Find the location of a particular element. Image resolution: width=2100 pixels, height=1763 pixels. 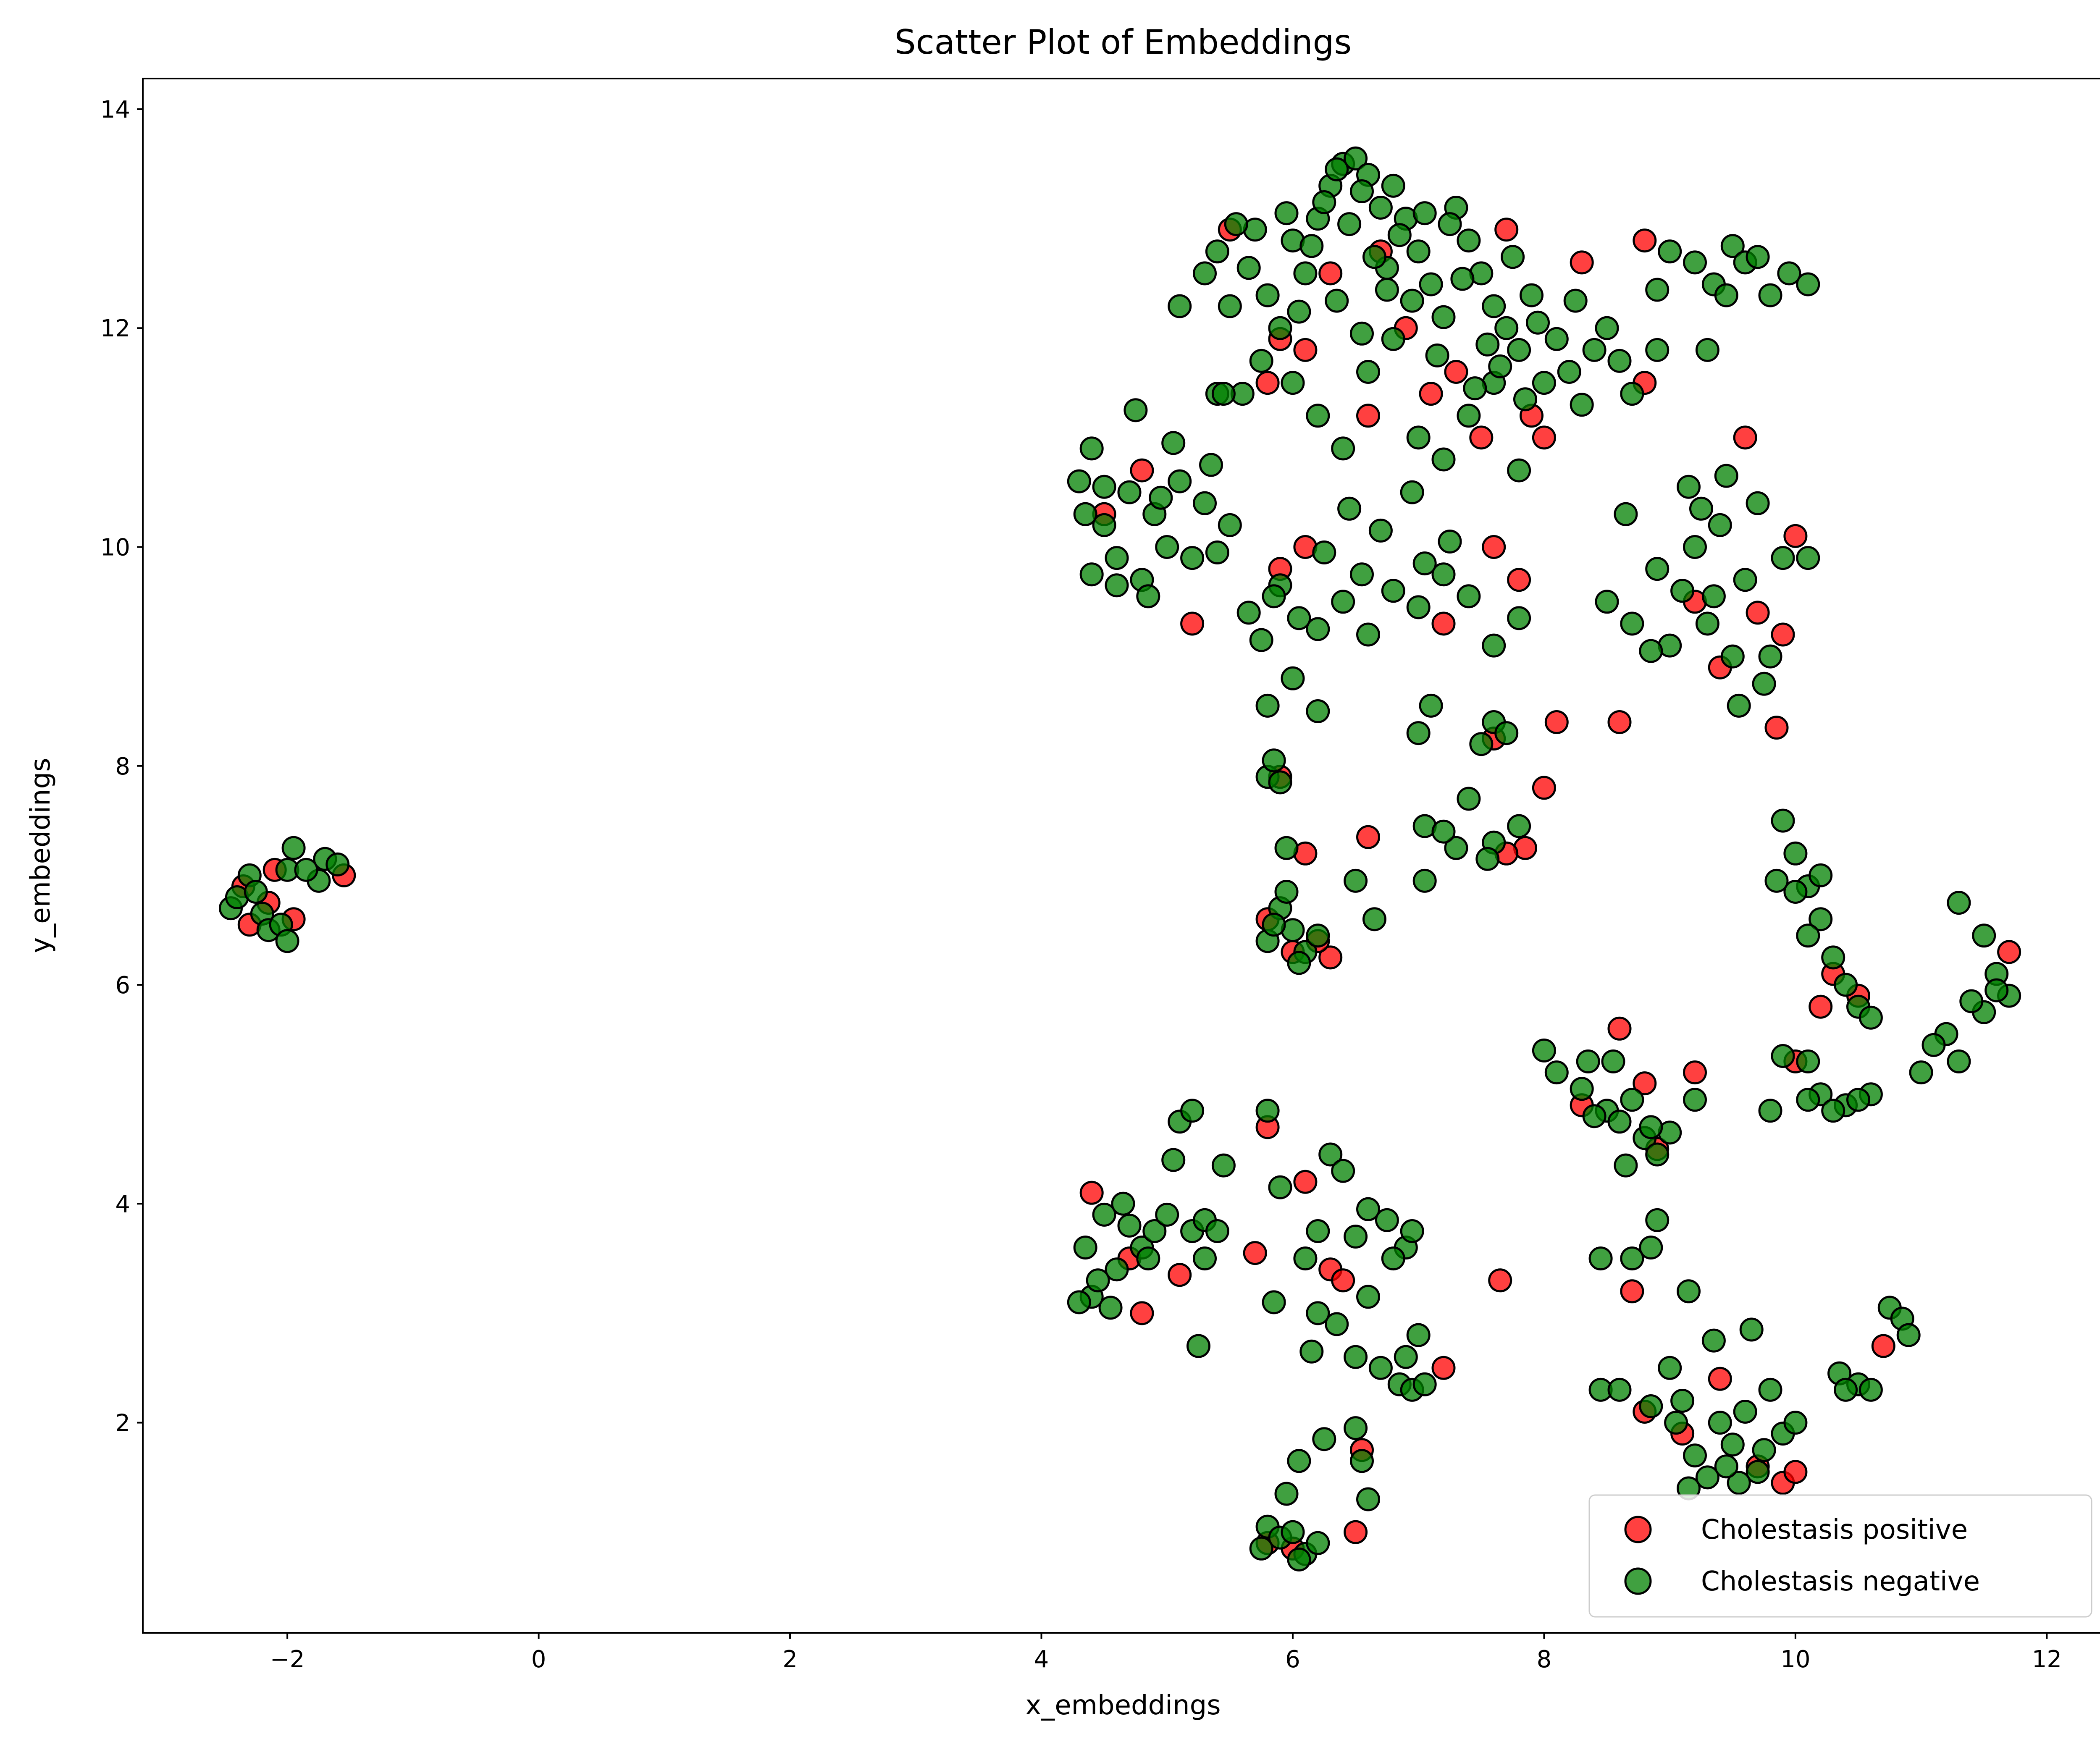

legend-label-positive: Cholestasis positive is located at coordinates (1834, 1529).